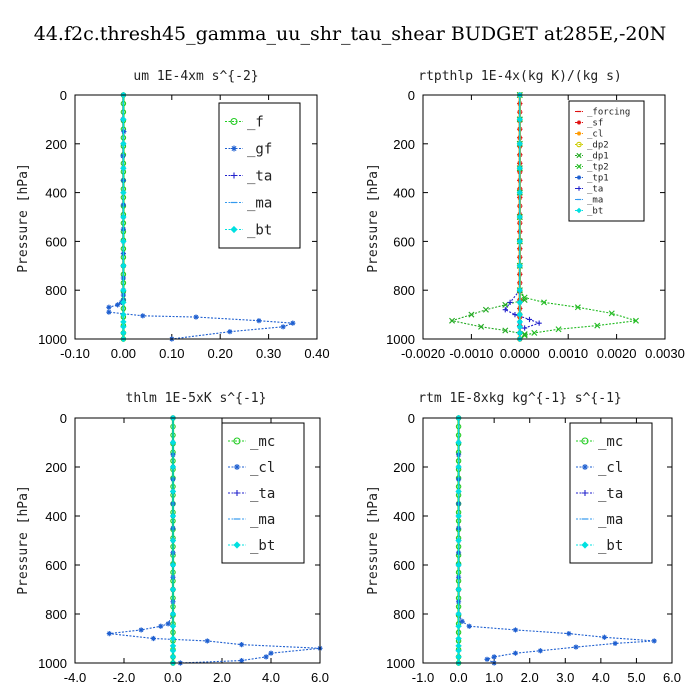 Image resolution: width=700 pixels, height=700 pixels. What do you see at coordinates (565, 677) in the screenshot?
I see `panel-rtm-xtick-label: 3.0` at bounding box center [565, 677].